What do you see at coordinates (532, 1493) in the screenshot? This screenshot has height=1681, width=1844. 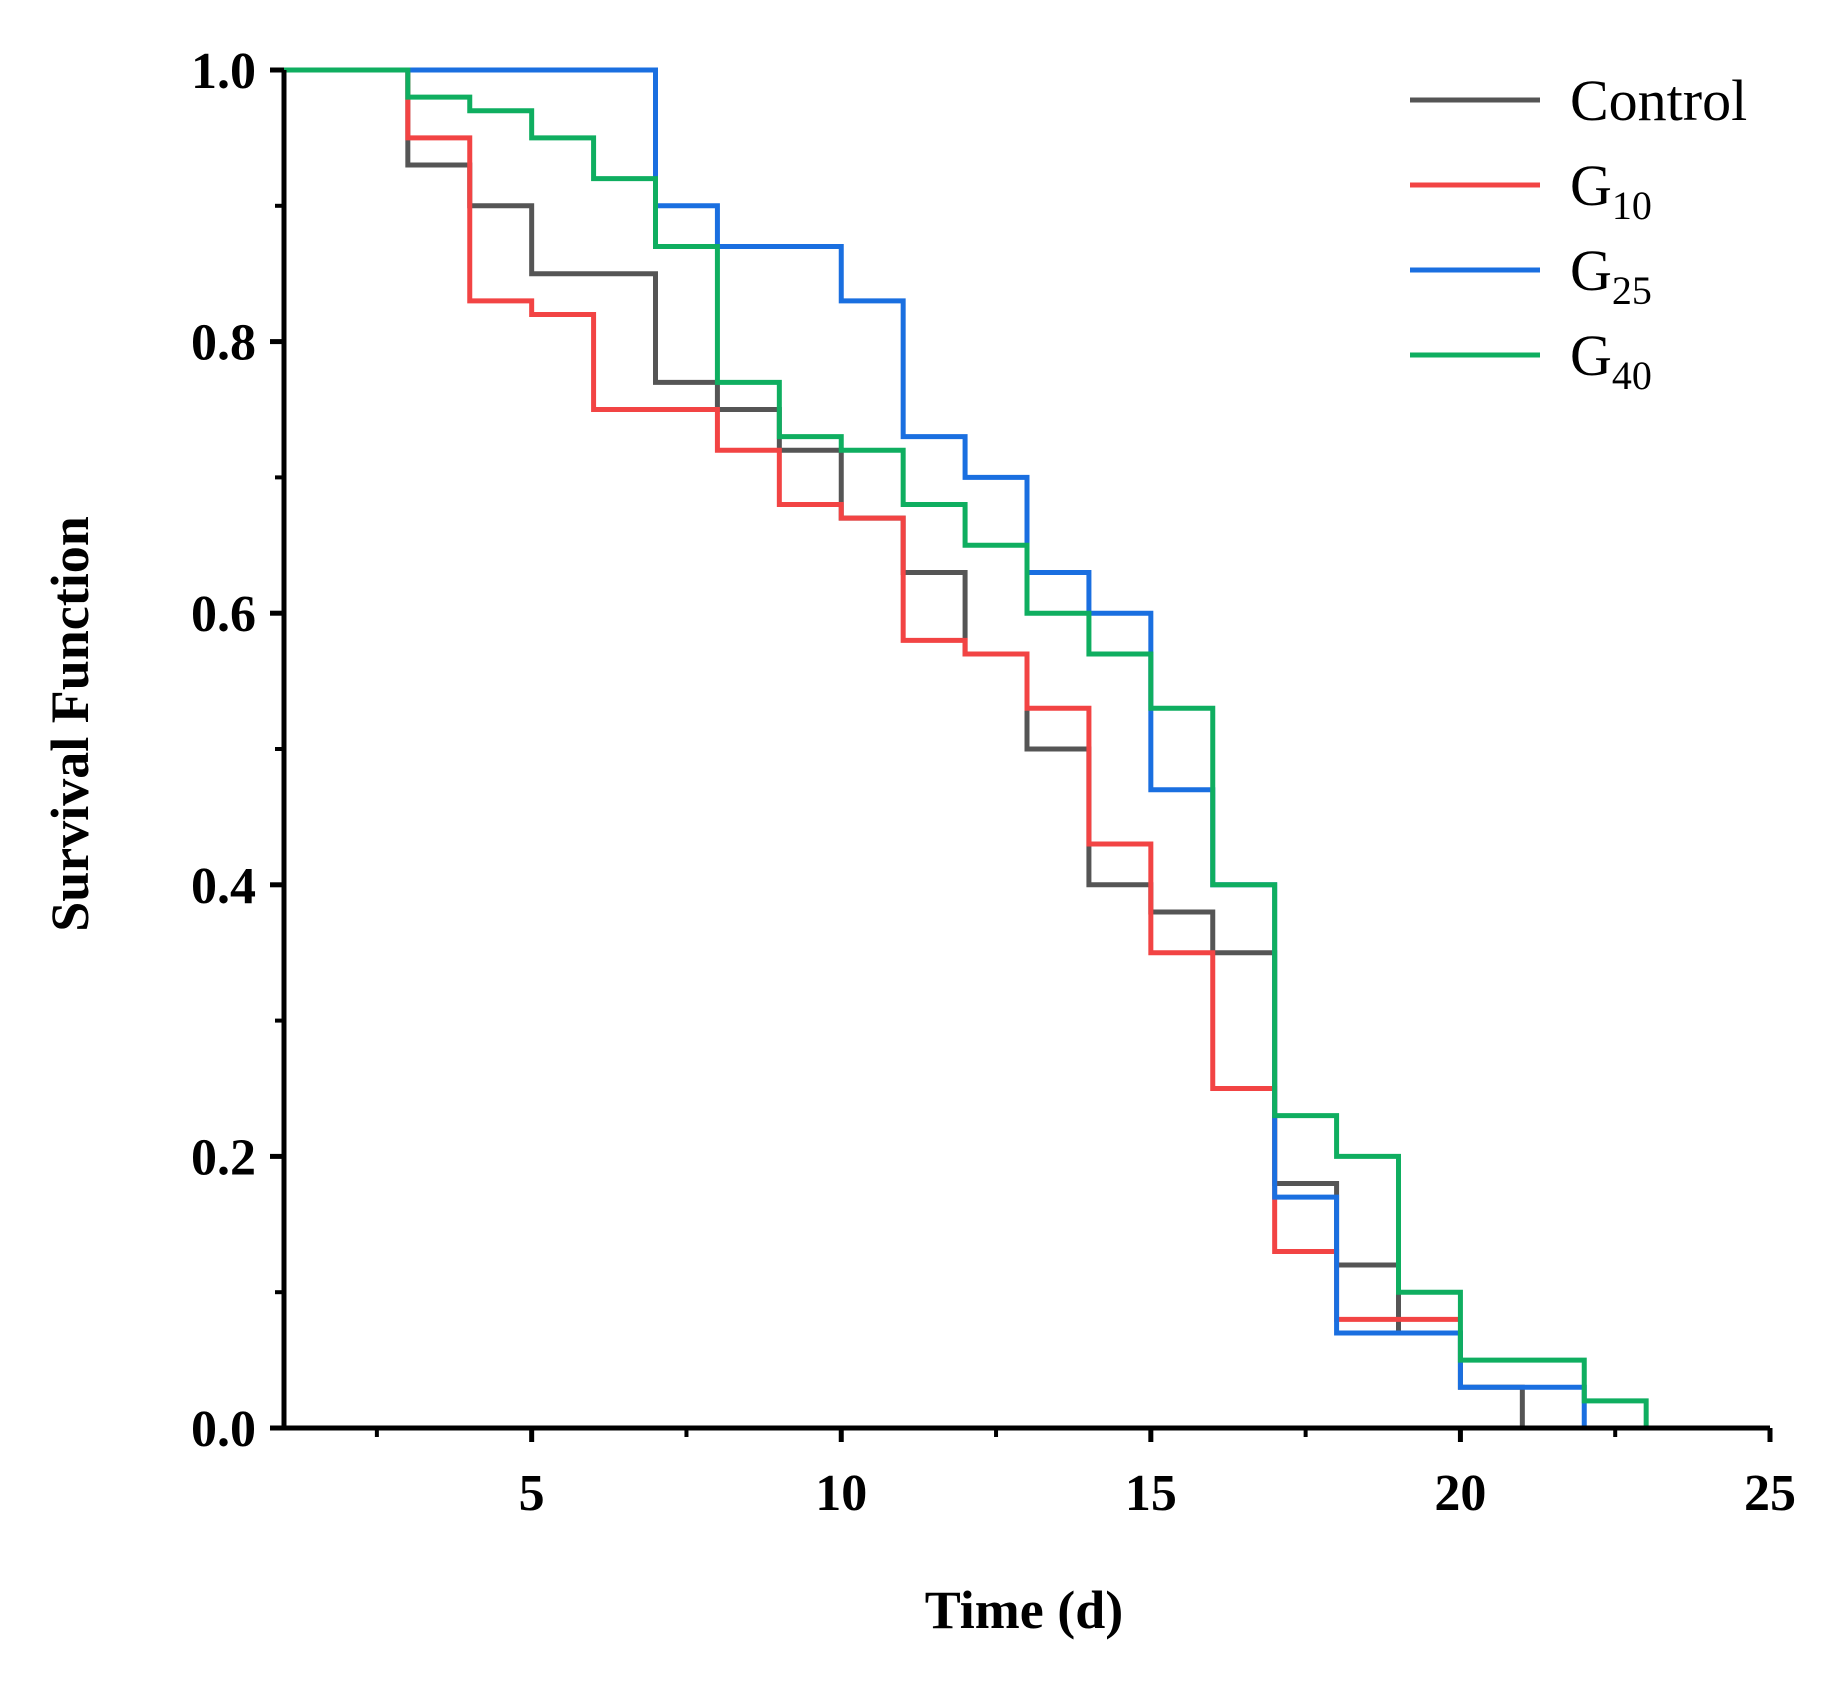 I see `x-tick-label: 5` at bounding box center [532, 1493].